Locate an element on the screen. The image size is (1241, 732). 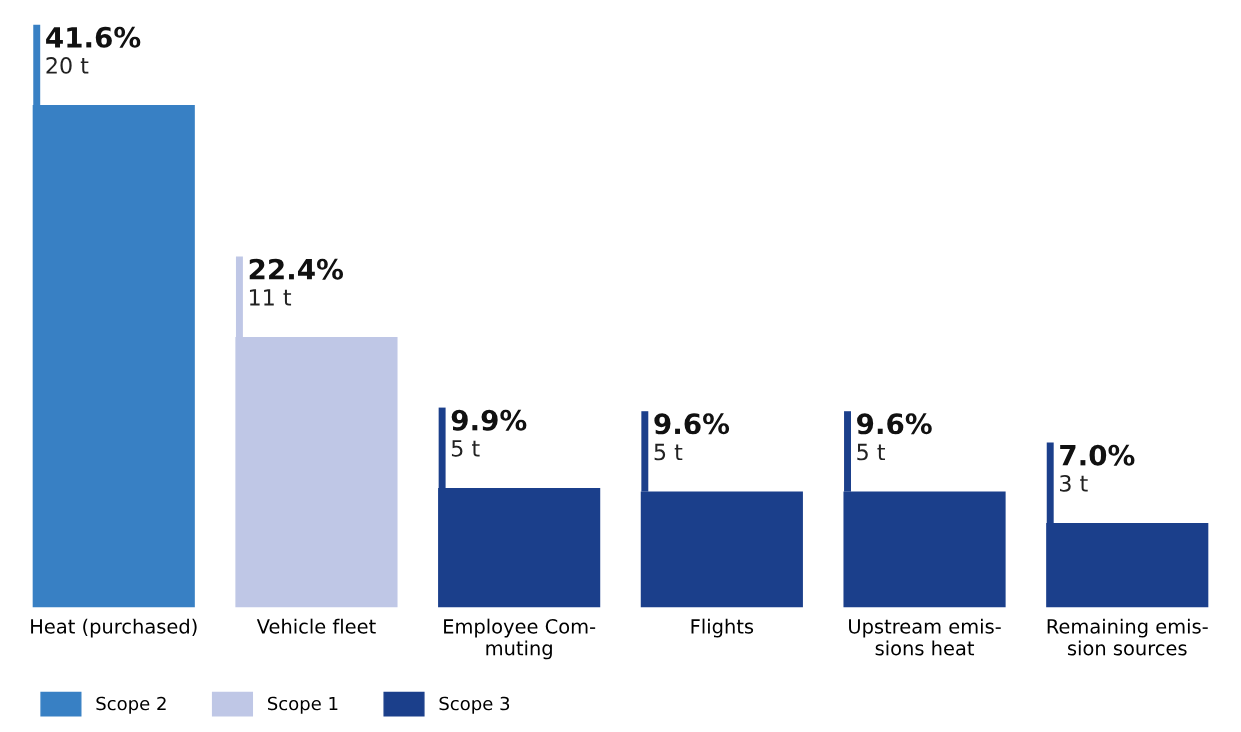
x-tick-label: Heat (purchased) is located at coordinates (114, 628).